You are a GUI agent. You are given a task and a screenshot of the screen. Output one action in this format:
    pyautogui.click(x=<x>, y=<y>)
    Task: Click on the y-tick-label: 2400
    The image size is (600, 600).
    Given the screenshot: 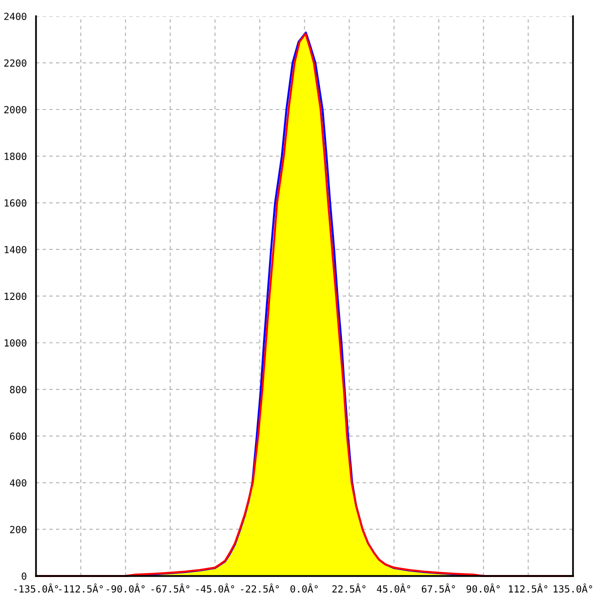 What is the action you would take?
    pyautogui.click(x=15, y=16)
    